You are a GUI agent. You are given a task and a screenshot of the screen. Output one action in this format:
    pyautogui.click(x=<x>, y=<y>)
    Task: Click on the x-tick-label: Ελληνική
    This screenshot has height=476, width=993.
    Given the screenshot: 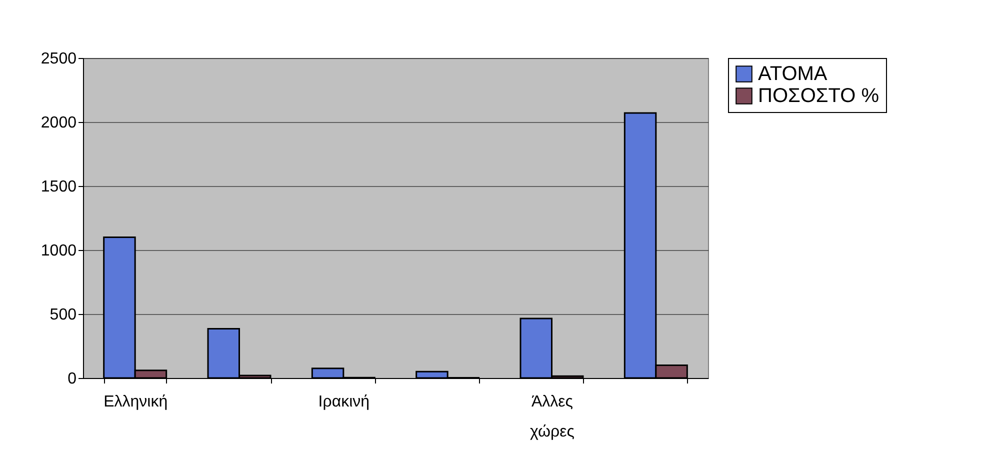 What is the action you would take?
    pyautogui.click(x=136, y=402)
    